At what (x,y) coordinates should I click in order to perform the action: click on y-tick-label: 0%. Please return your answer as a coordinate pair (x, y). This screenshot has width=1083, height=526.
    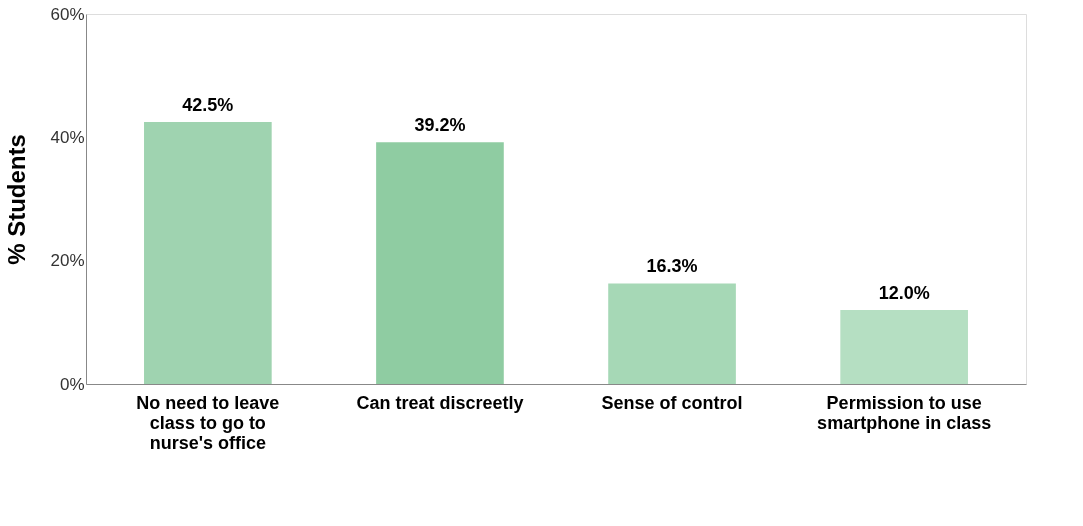
    Looking at the image, I should click on (72, 384).